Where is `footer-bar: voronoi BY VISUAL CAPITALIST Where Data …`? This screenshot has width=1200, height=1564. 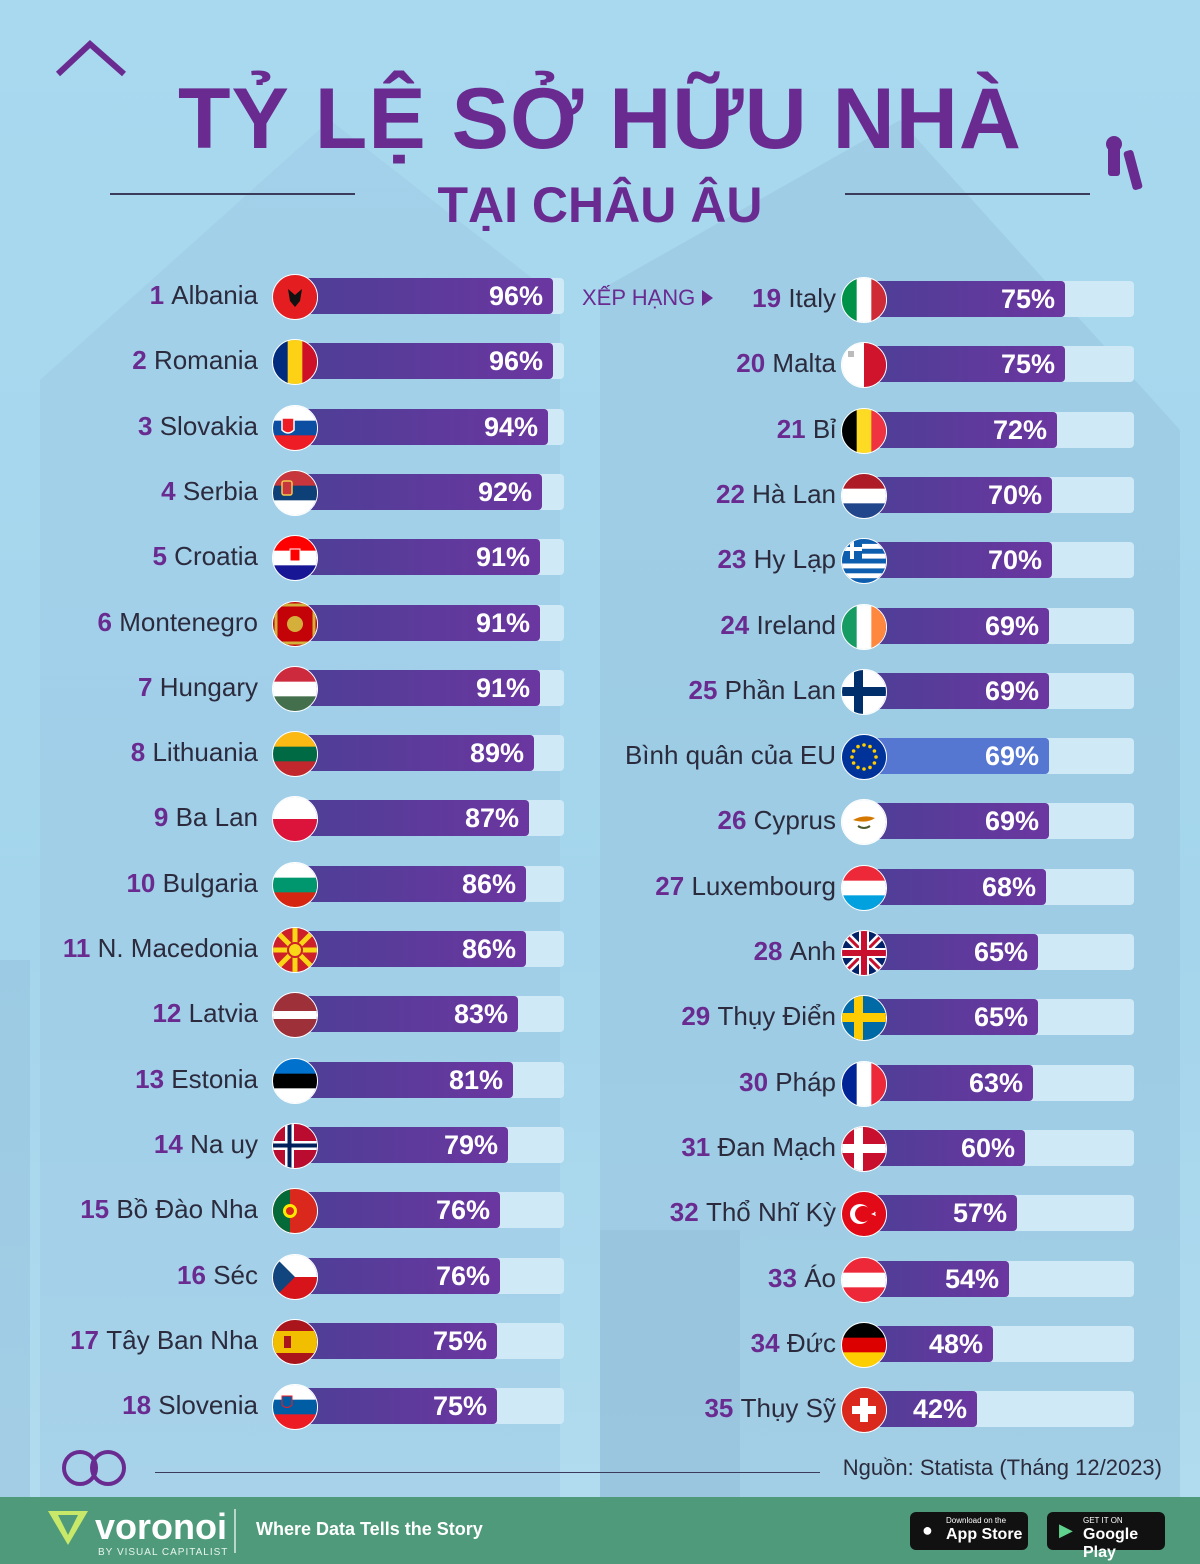
footer-bar: voronoi BY VISUAL CAPITALIST Where Data … is located at coordinates (600, 1530).